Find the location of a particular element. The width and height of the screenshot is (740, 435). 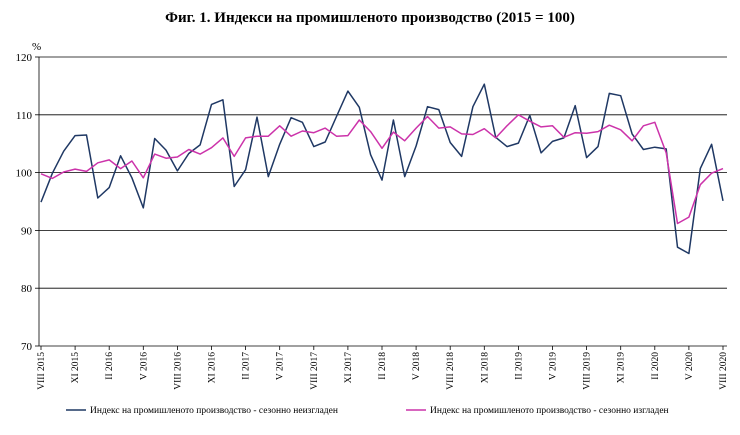

x-tick-label: II 2019 is located at coordinates (519, 366).